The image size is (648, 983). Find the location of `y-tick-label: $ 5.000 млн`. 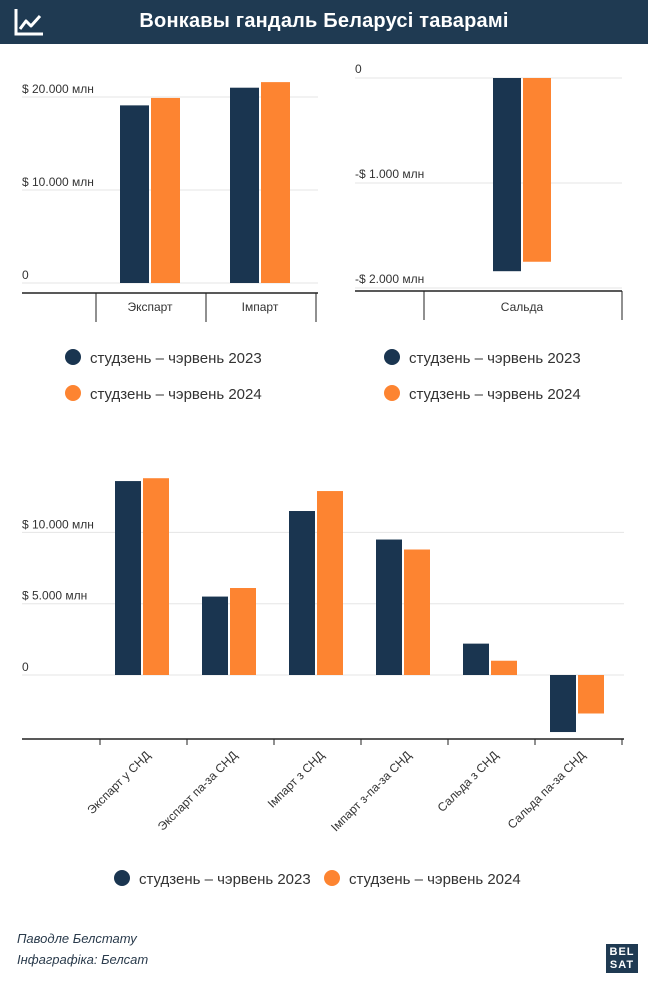

y-tick-label: $ 5.000 млн is located at coordinates (54, 596).